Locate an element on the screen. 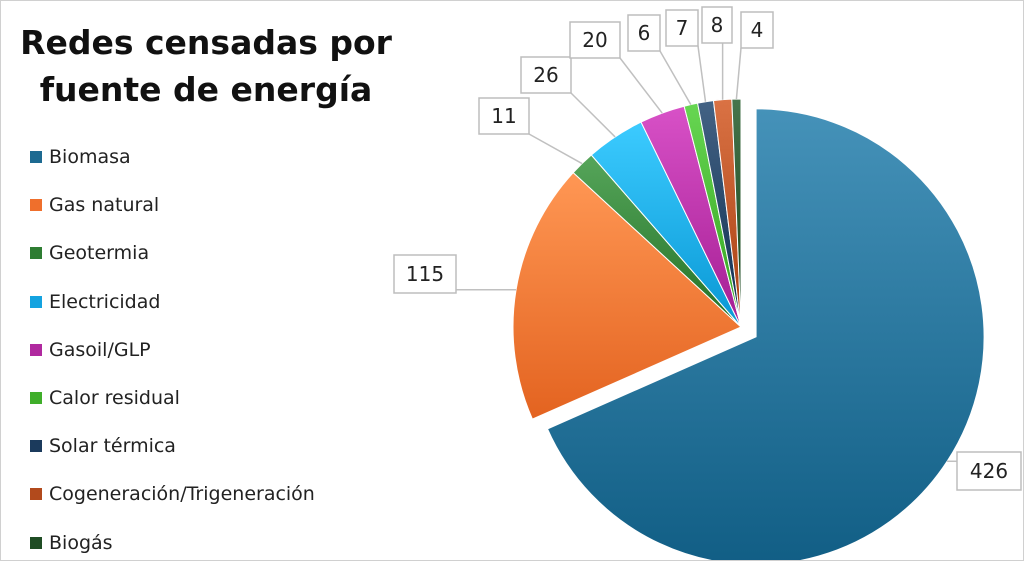  legend-item: Electricidad is located at coordinates (172, 302).